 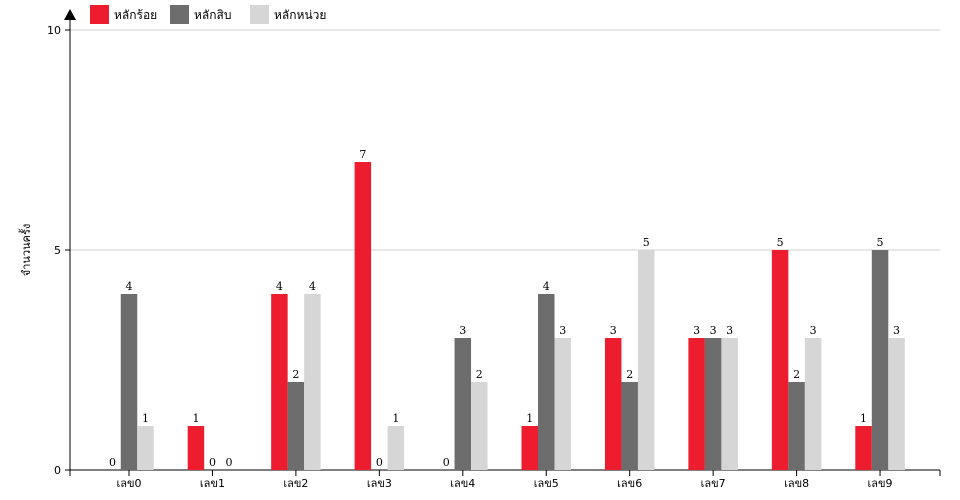 What do you see at coordinates (629, 483) in the screenshot?
I see `x-tick-label: เลข6` at bounding box center [629, 483].